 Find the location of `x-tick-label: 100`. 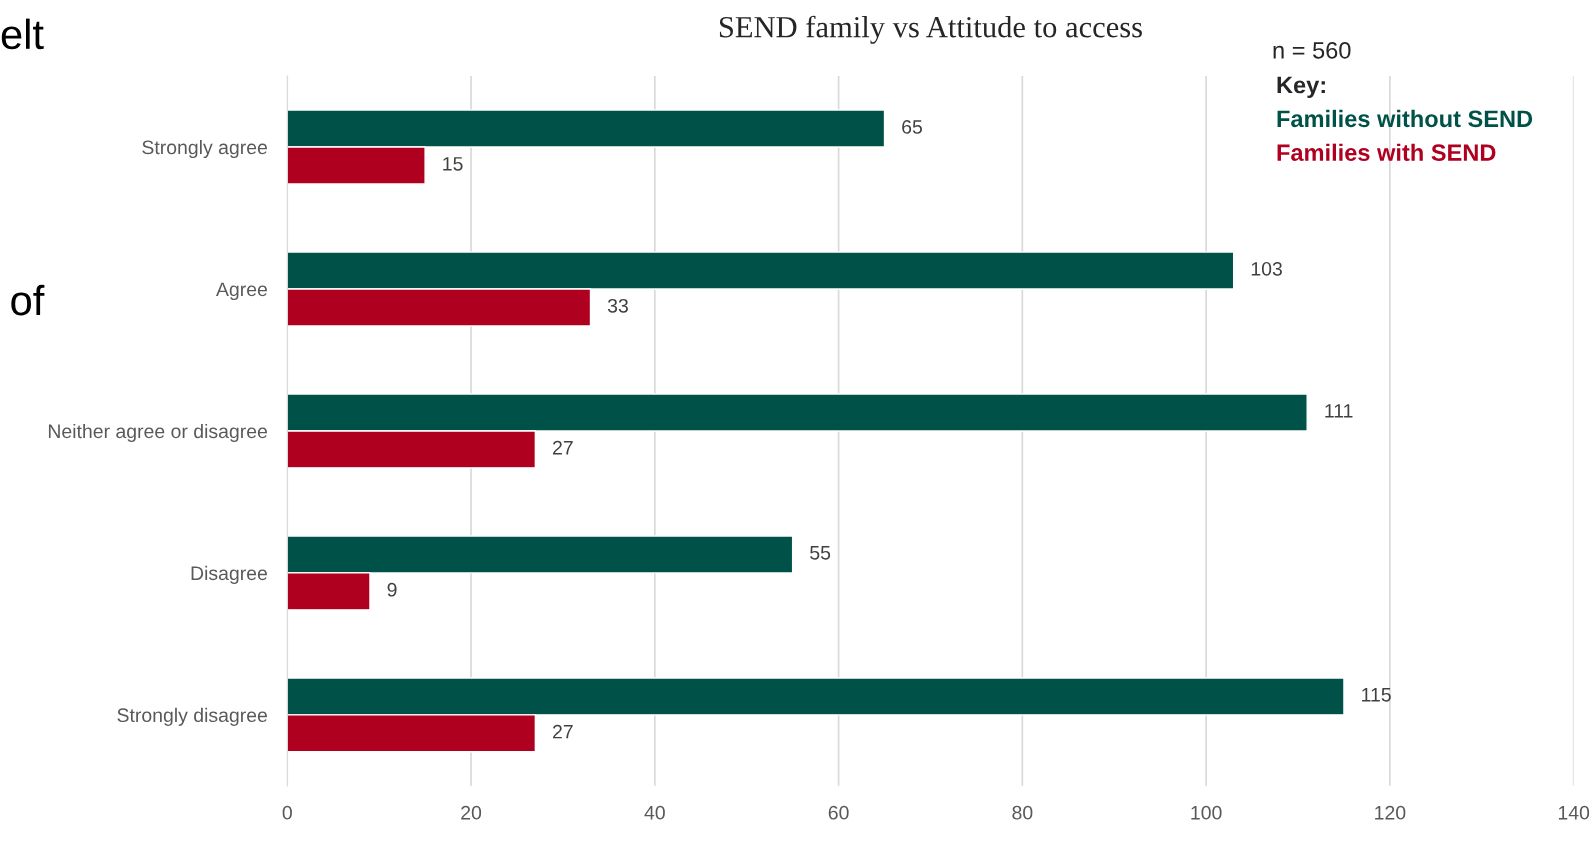

x-tick-label: 100 is located at coordinates (1206, 812).